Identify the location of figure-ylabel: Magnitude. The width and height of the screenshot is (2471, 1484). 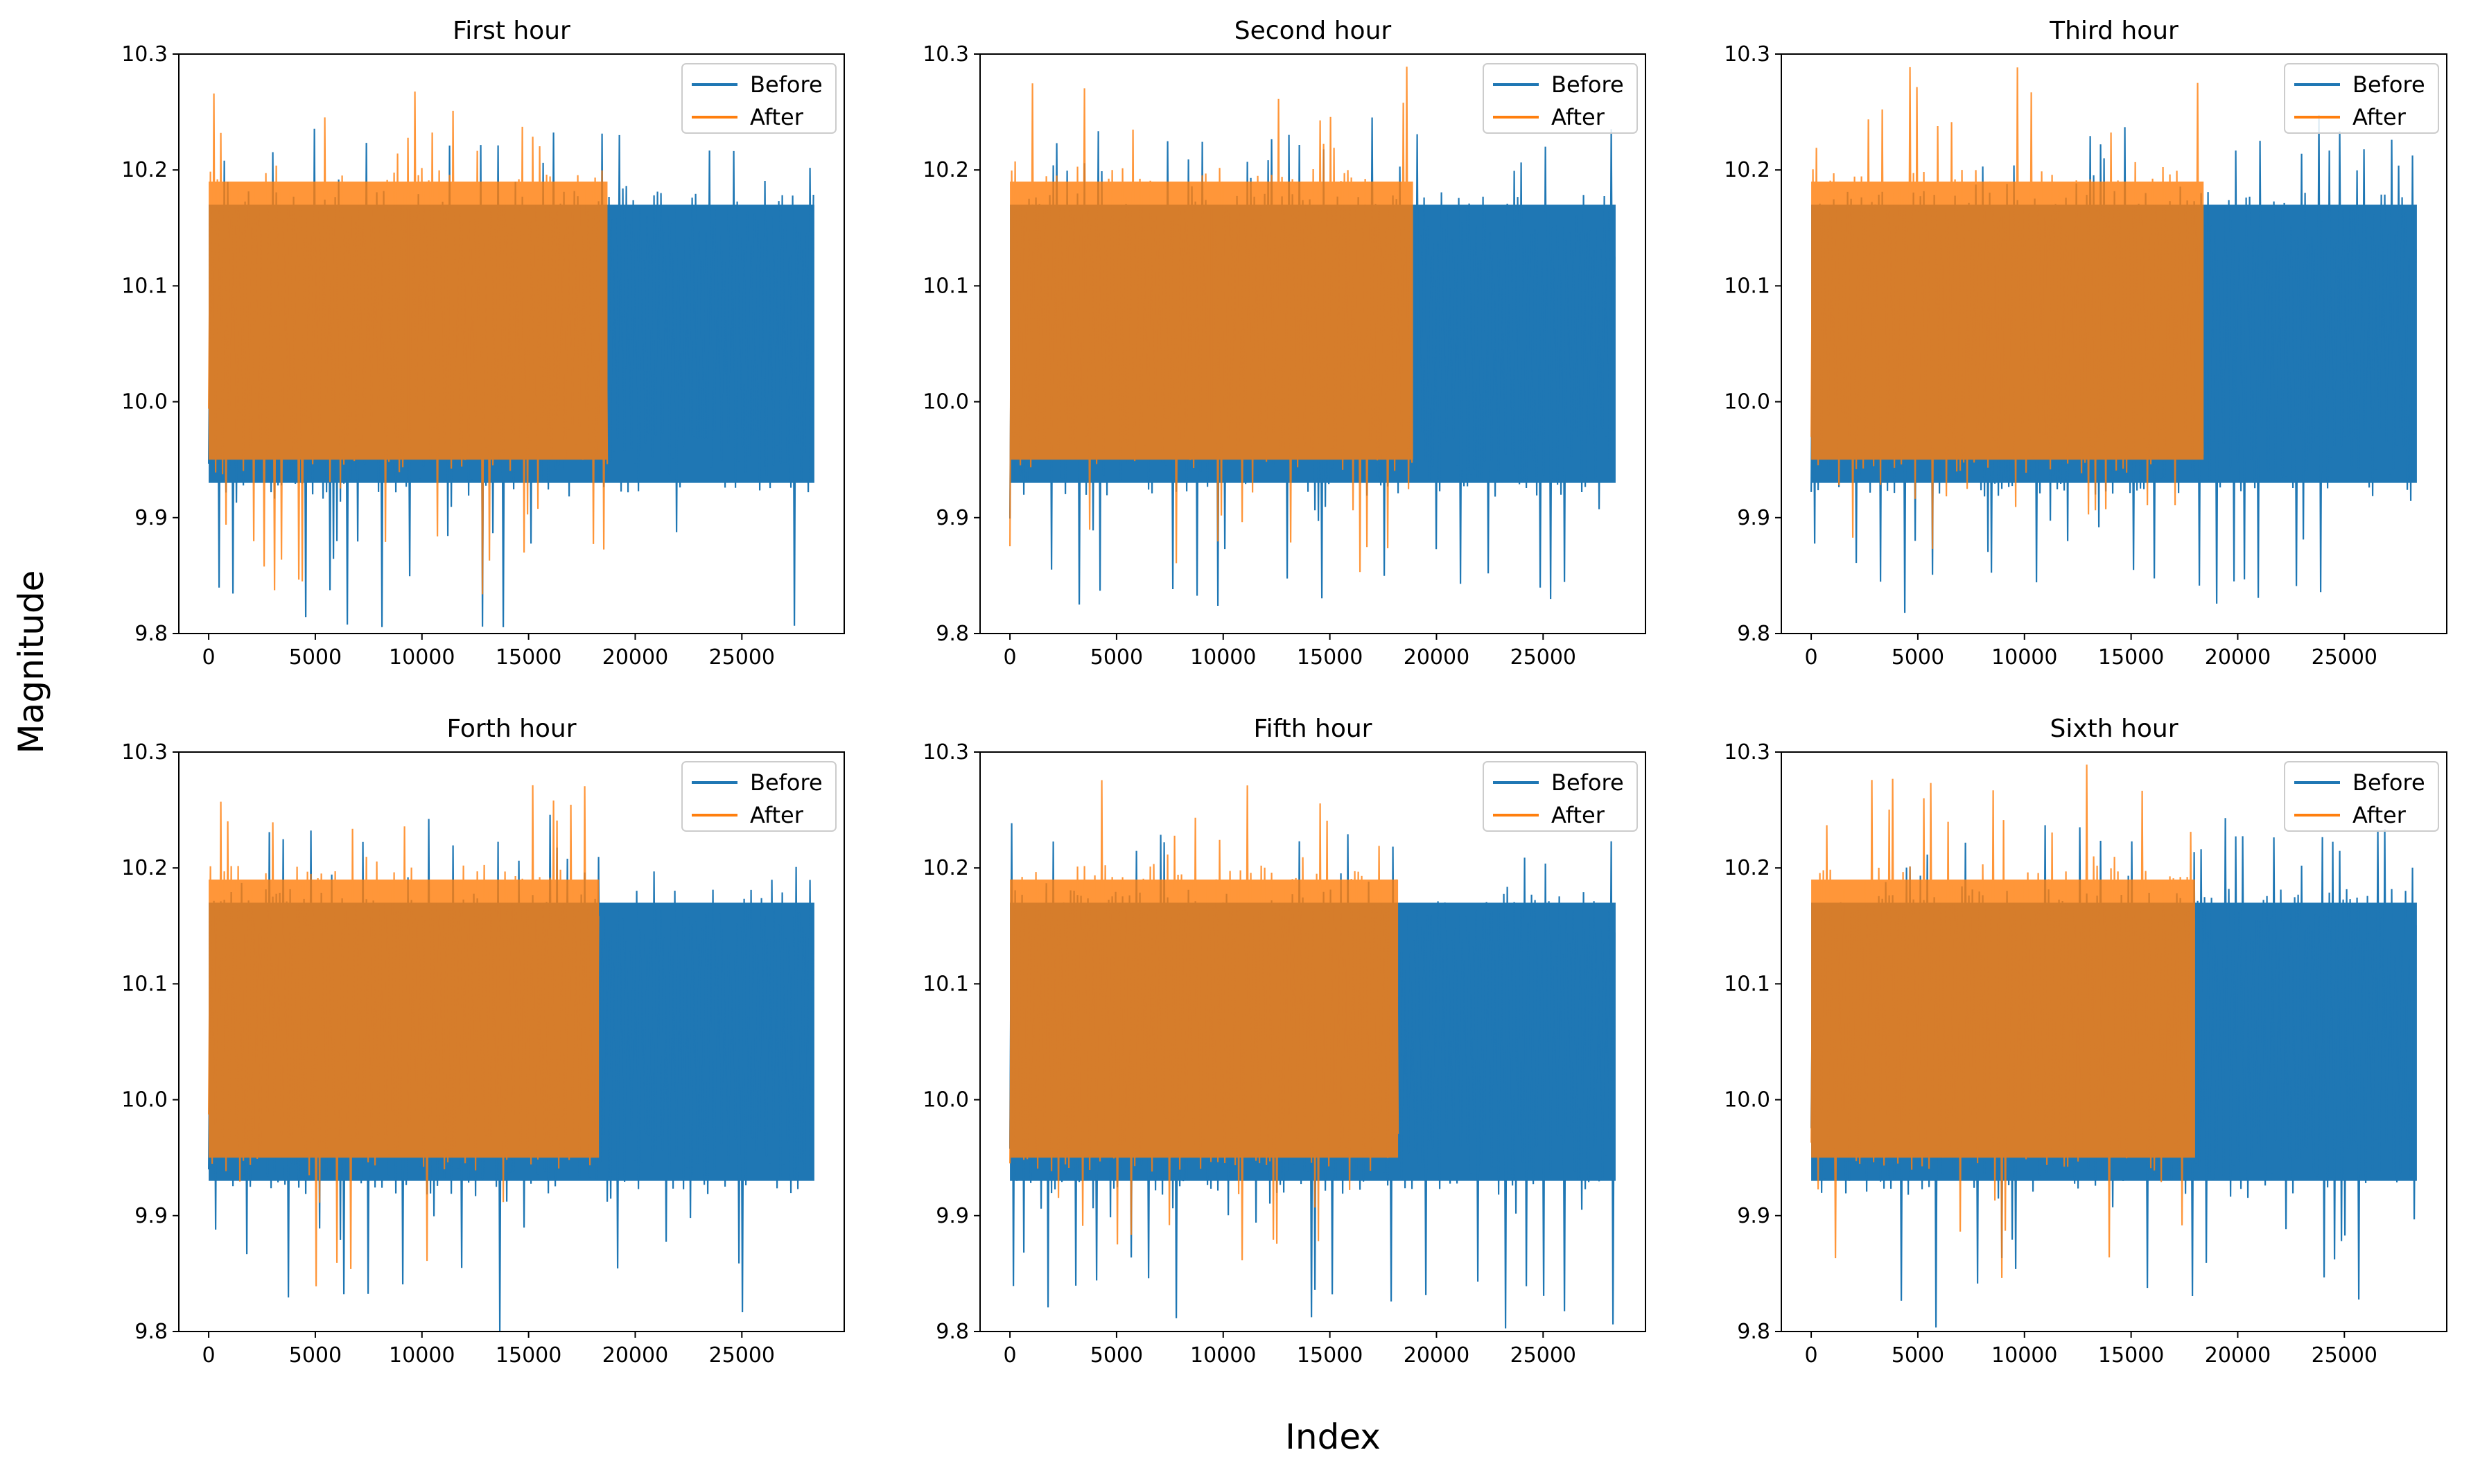
(31, 662).